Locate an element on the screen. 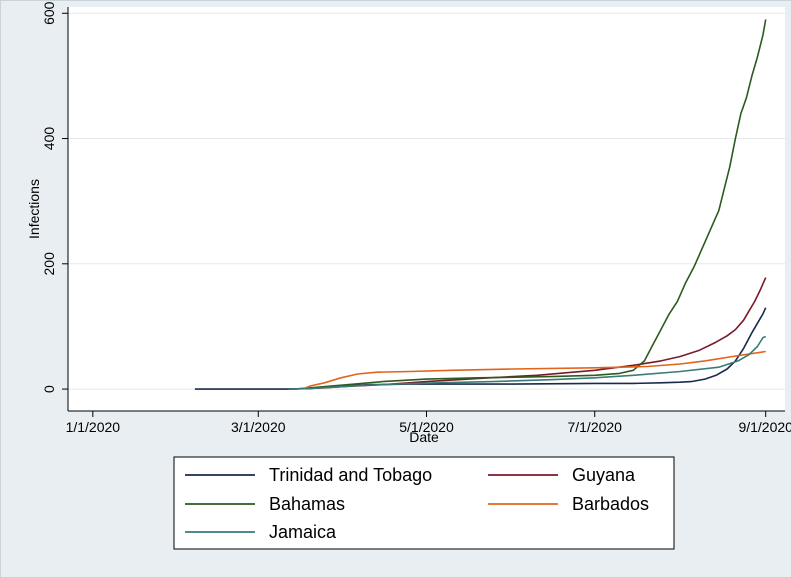  y-tick-label: 600 is located at coordinates (49, 13).